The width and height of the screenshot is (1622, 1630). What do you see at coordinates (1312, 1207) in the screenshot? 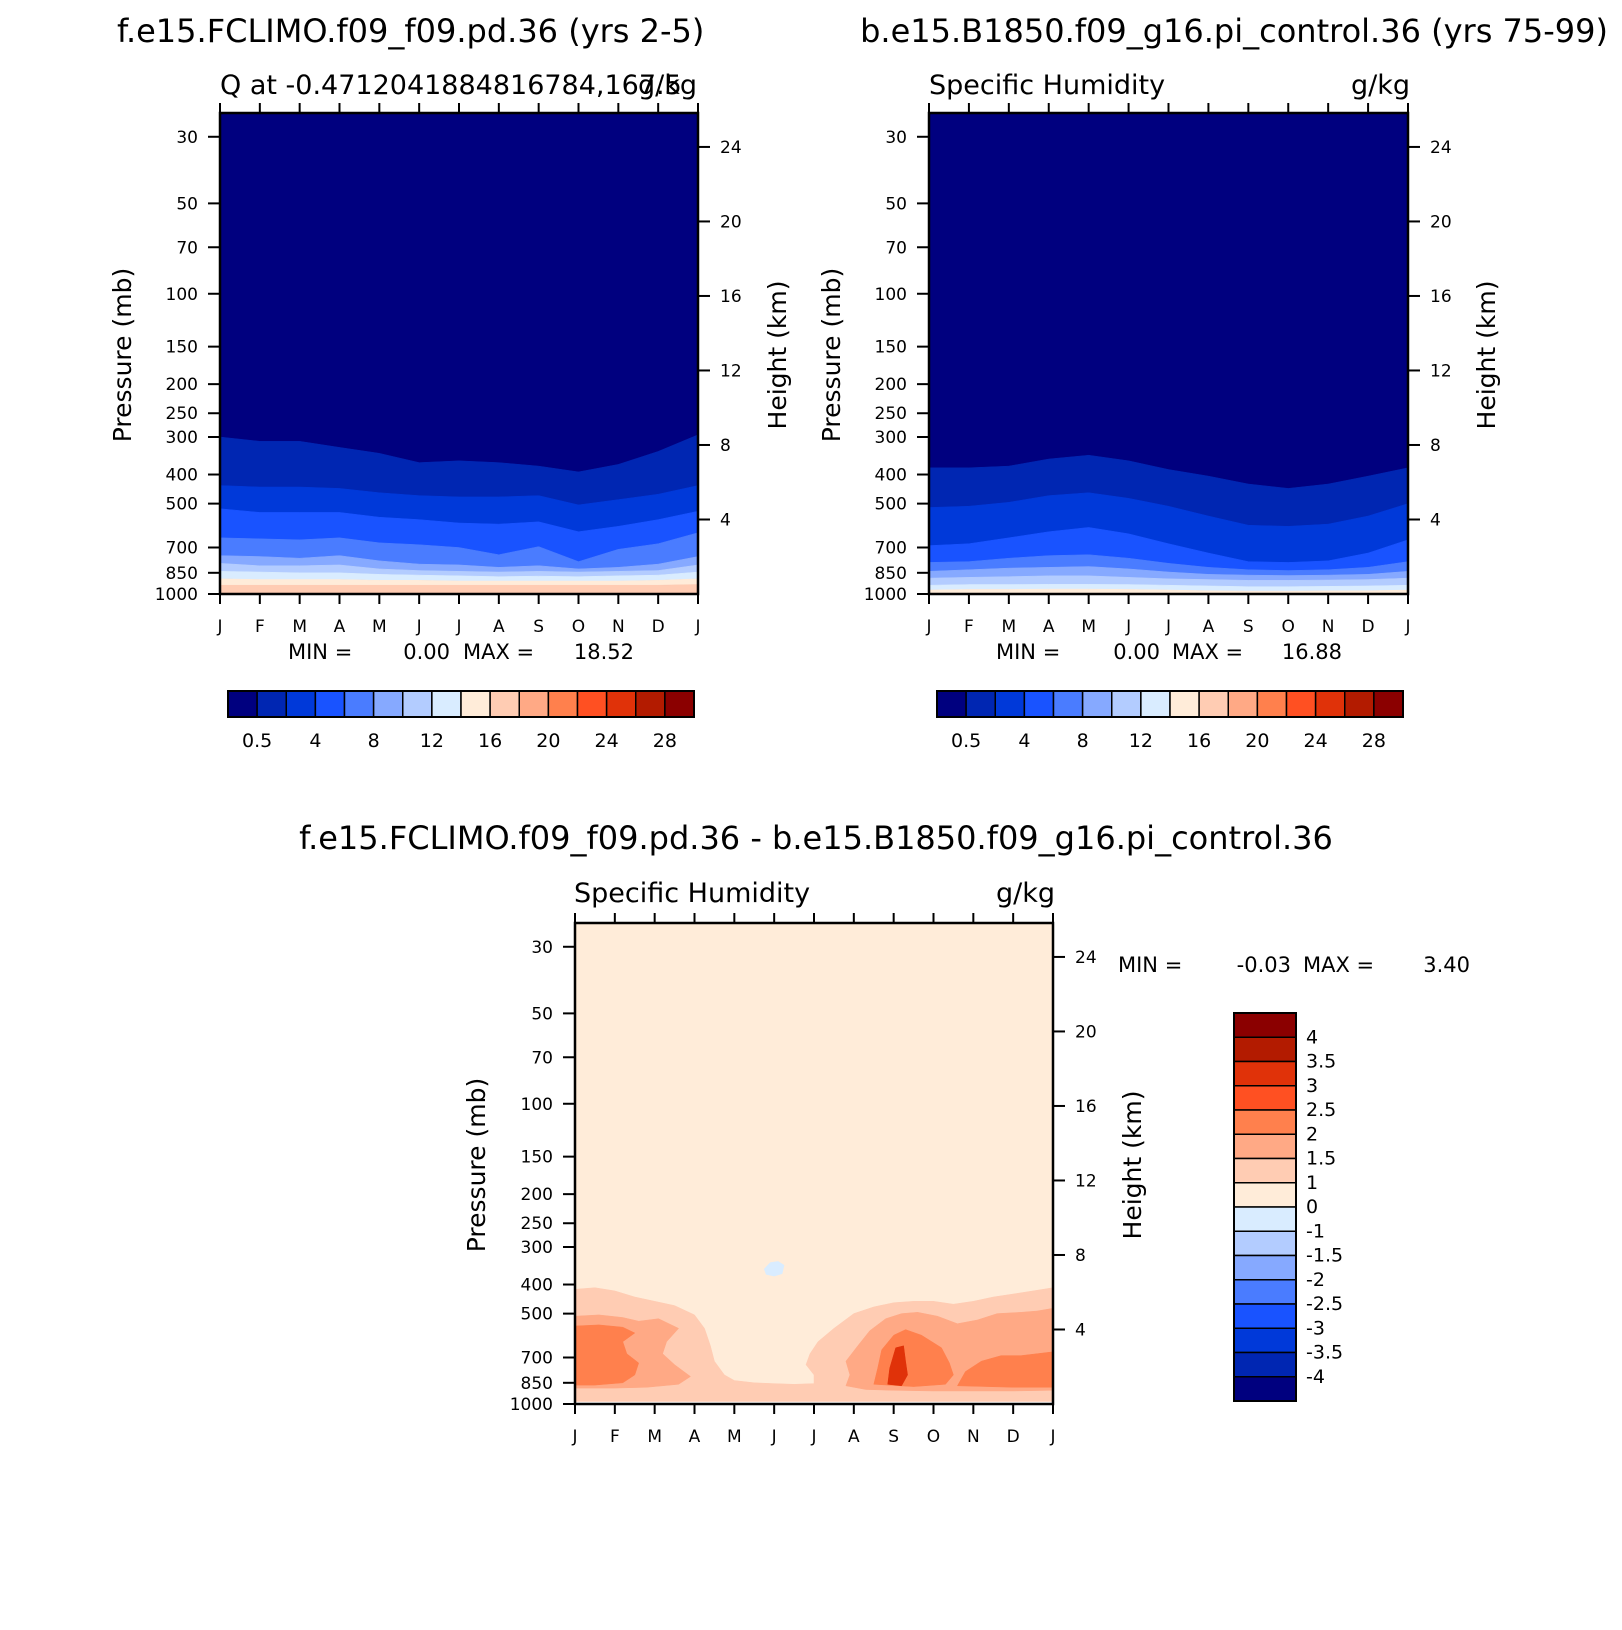
I see `panel-c-colorbar-label: 0` at bounding box center [1312, 1207].